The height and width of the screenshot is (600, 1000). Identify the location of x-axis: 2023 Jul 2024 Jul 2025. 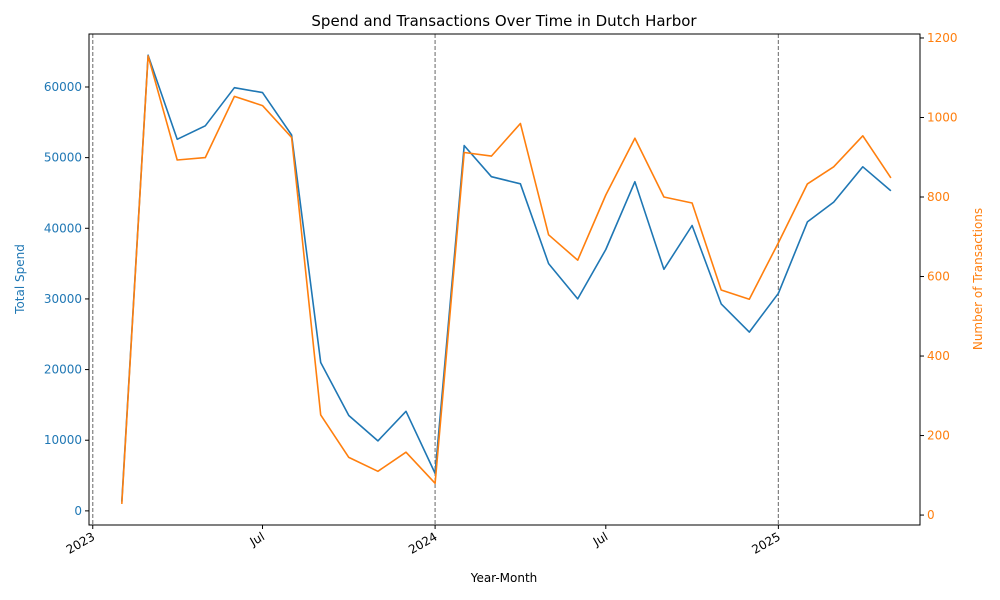
(423, 541).